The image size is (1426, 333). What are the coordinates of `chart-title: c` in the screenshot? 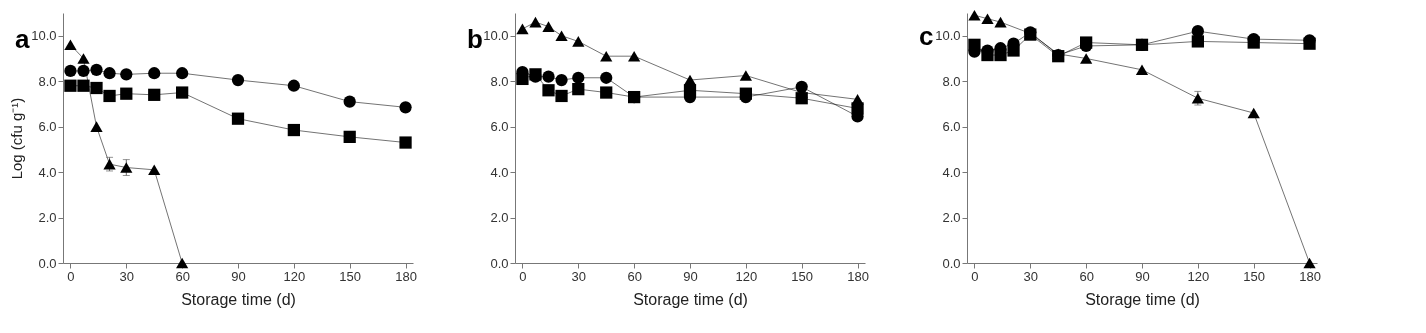 It's located at (926, 35).